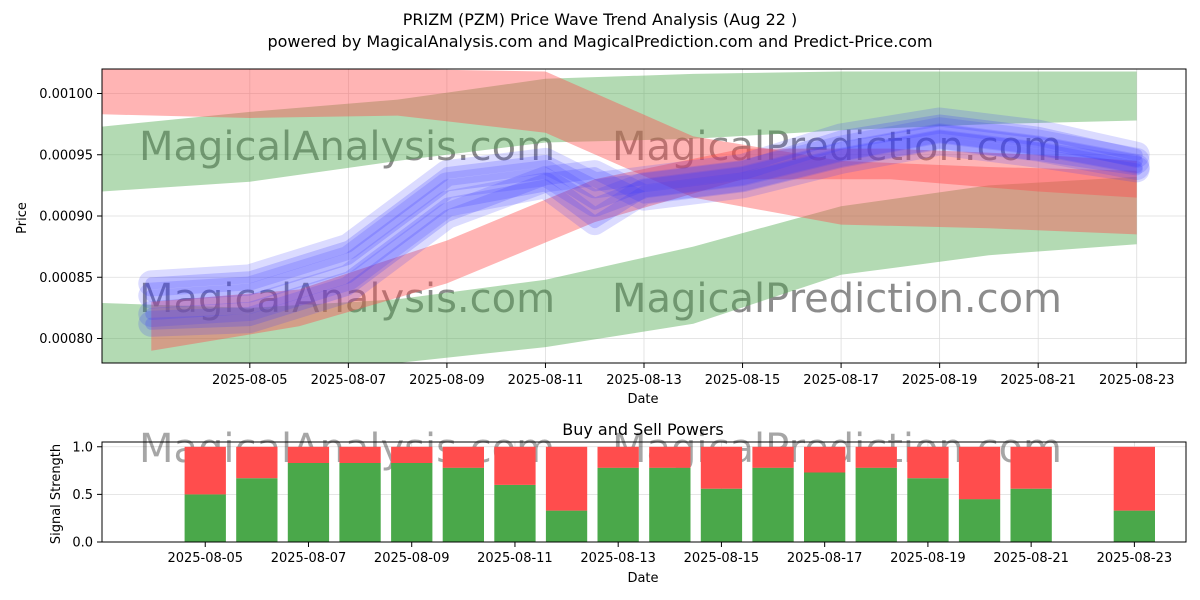 Image resolution: width=1200 pixels, height=600 pixels. I want to click on price-xtick-label: 2025-08-09, so click(447, 380).